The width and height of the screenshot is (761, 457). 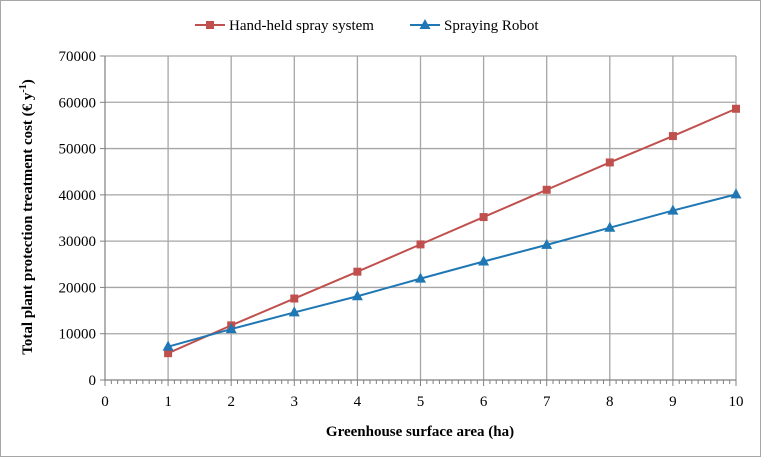 What do you see at coordinates (78, 242) in the screenshot?
I see `y-tick-label: 30000` at bounding box center [78, 242].